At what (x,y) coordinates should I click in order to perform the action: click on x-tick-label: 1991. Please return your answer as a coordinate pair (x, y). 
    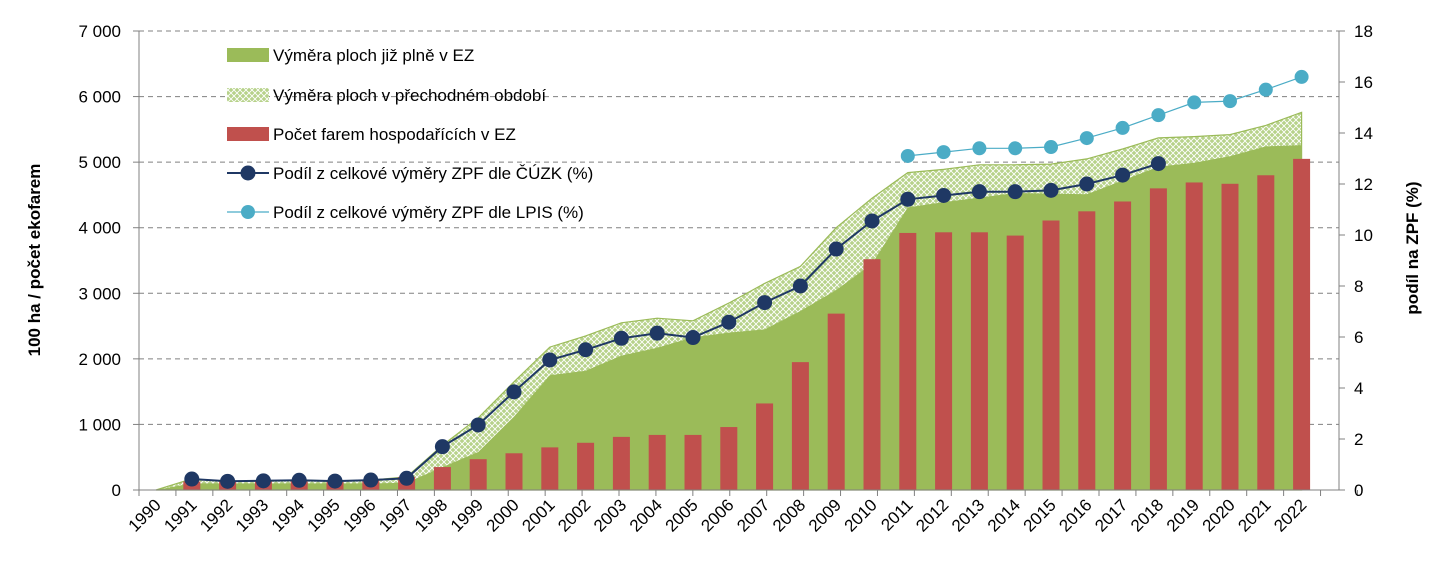
    Looking at the image, I should click on (180, 515).